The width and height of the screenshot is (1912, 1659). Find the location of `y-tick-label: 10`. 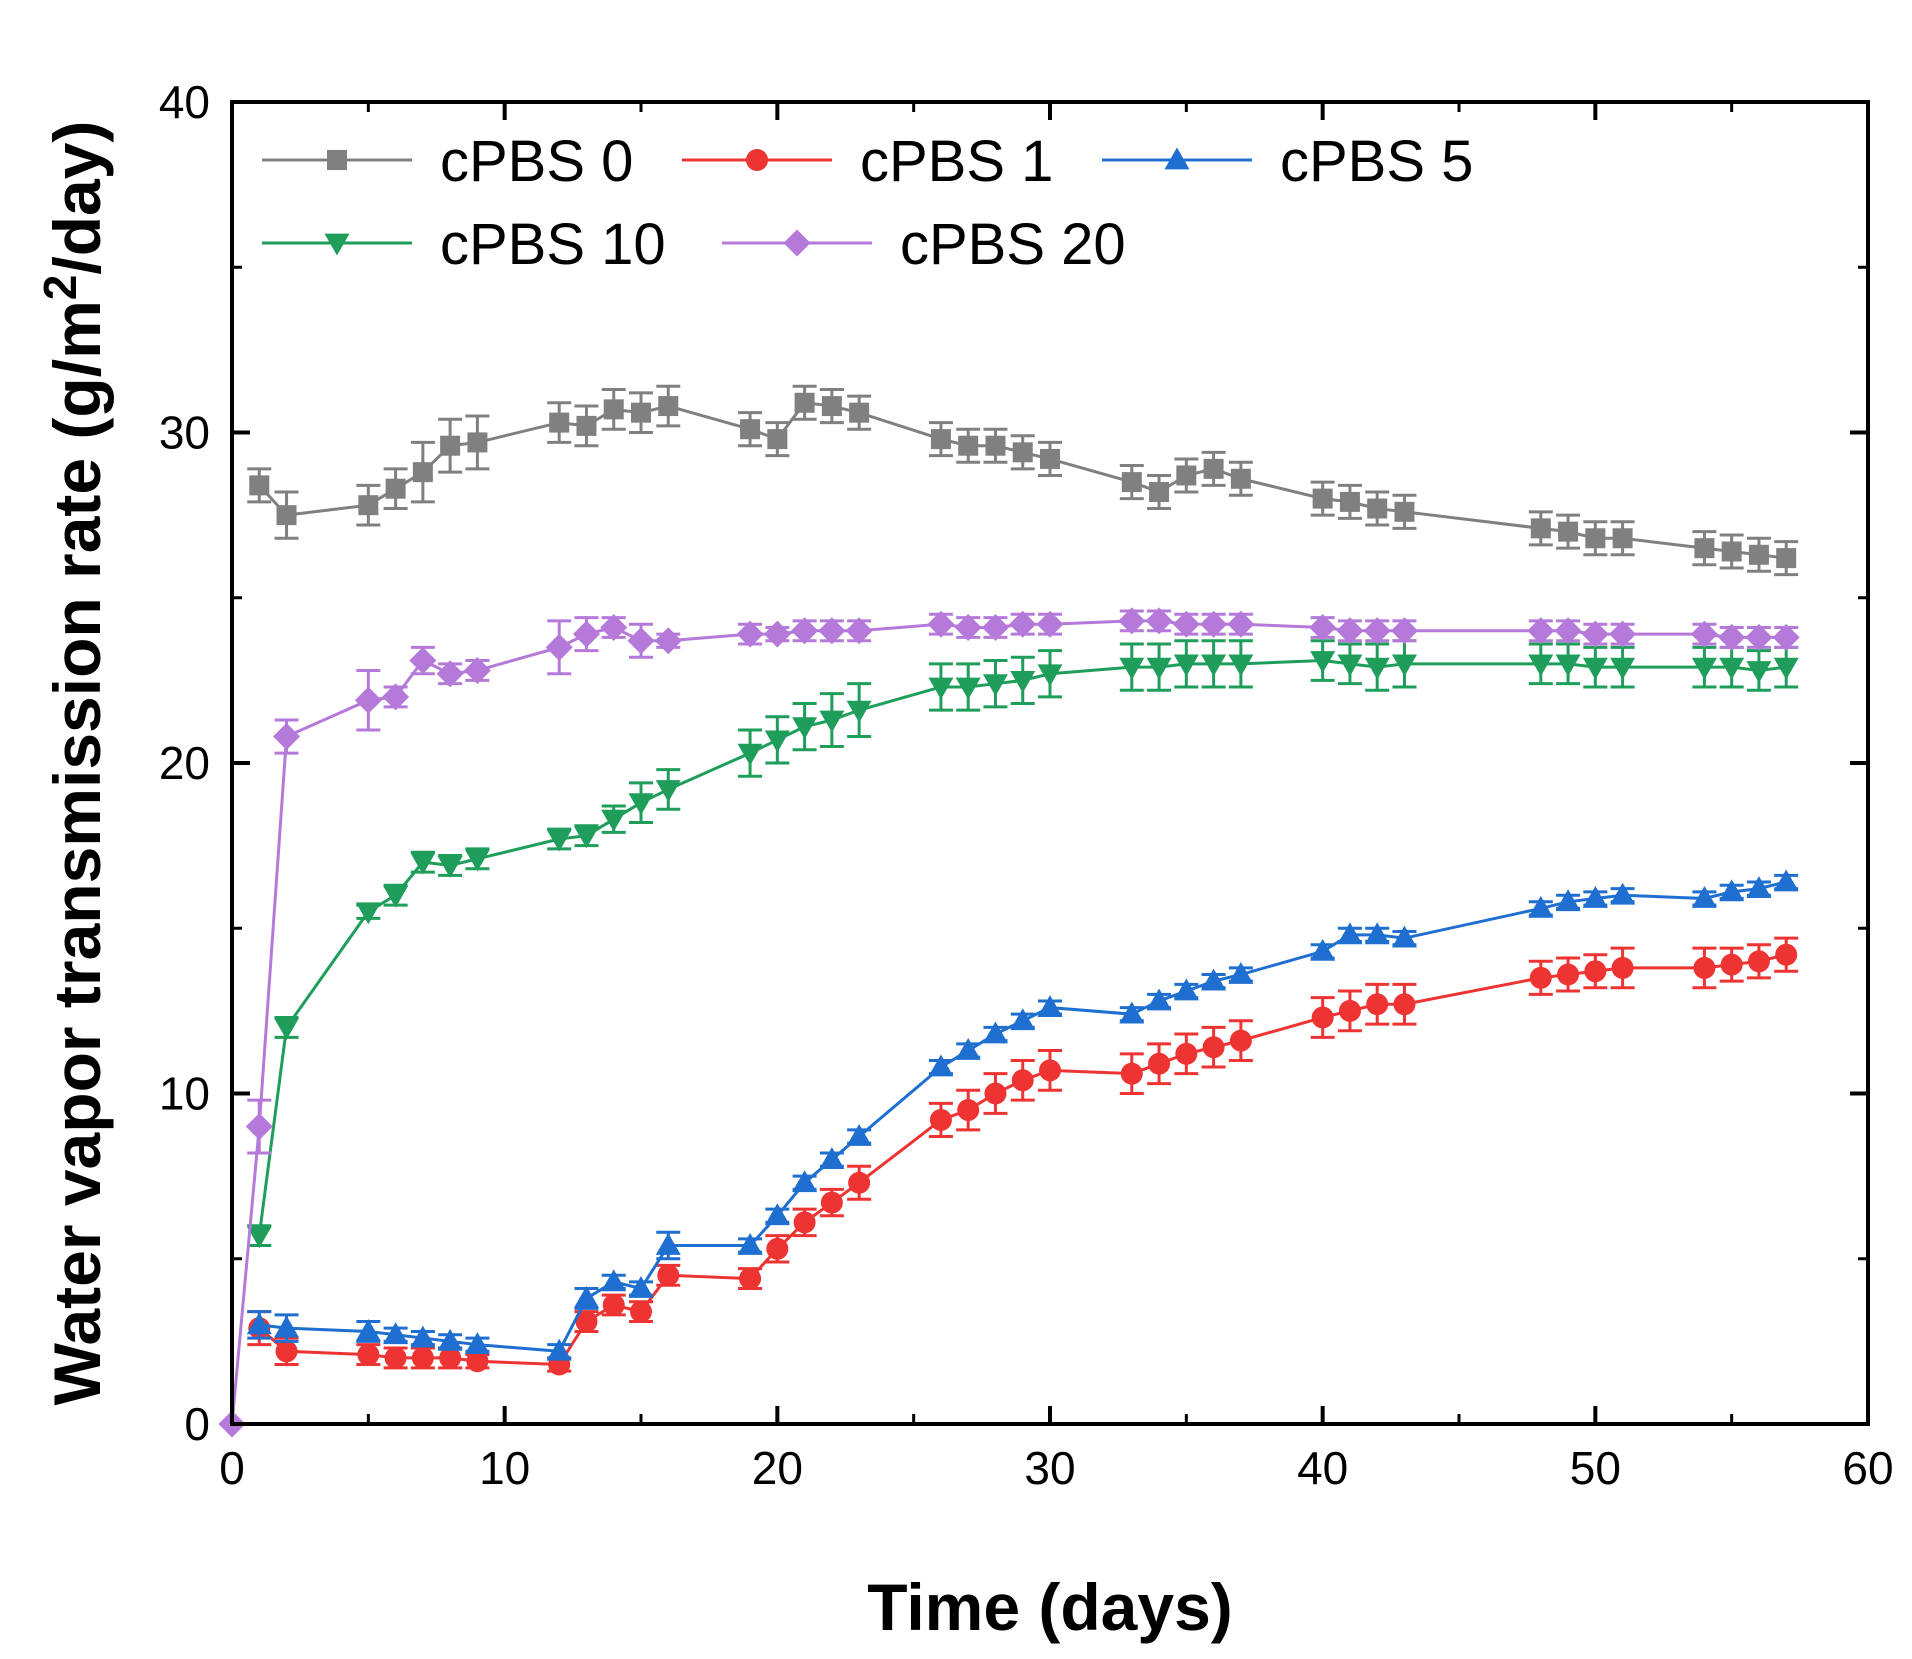

y-tick-label: 10 is located at coordinates (184, 1094).